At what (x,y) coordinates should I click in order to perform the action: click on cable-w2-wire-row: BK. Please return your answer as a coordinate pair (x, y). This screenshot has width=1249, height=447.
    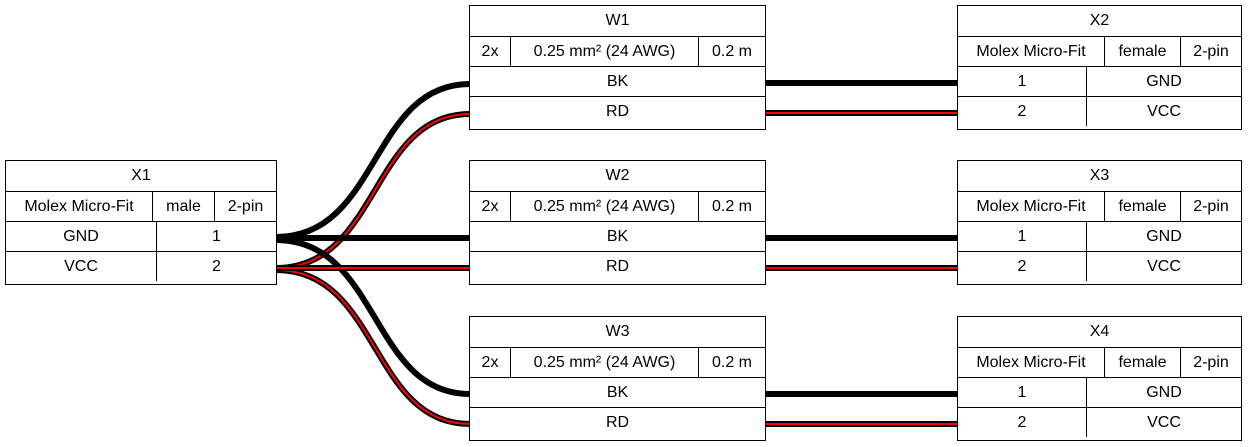
    Looking at the image, I should click on (617, 236).